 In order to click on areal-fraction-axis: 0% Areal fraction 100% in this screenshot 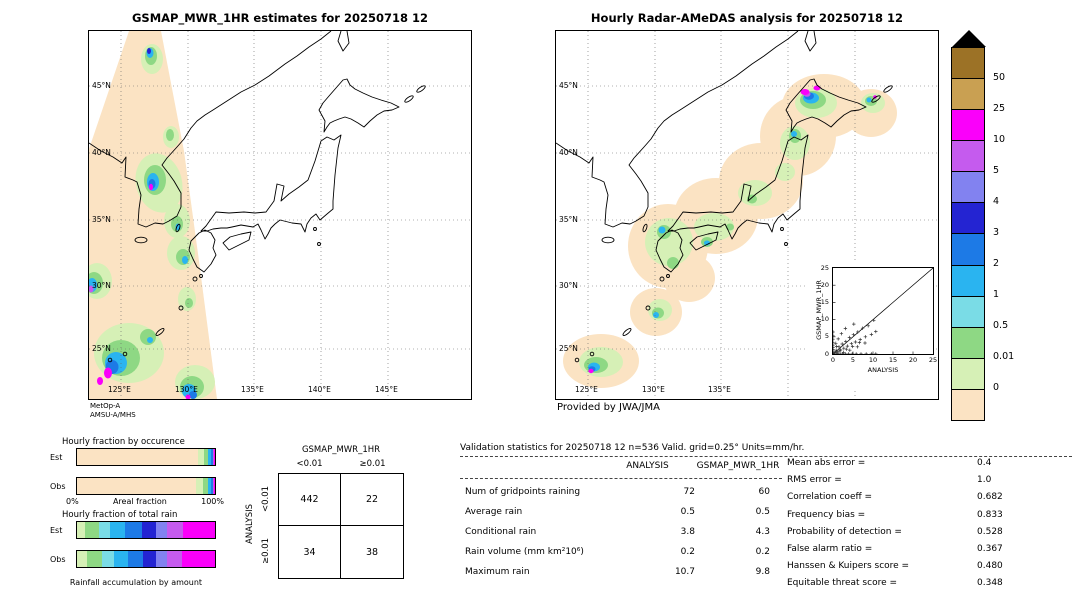, I will do `click(145, 501)`.